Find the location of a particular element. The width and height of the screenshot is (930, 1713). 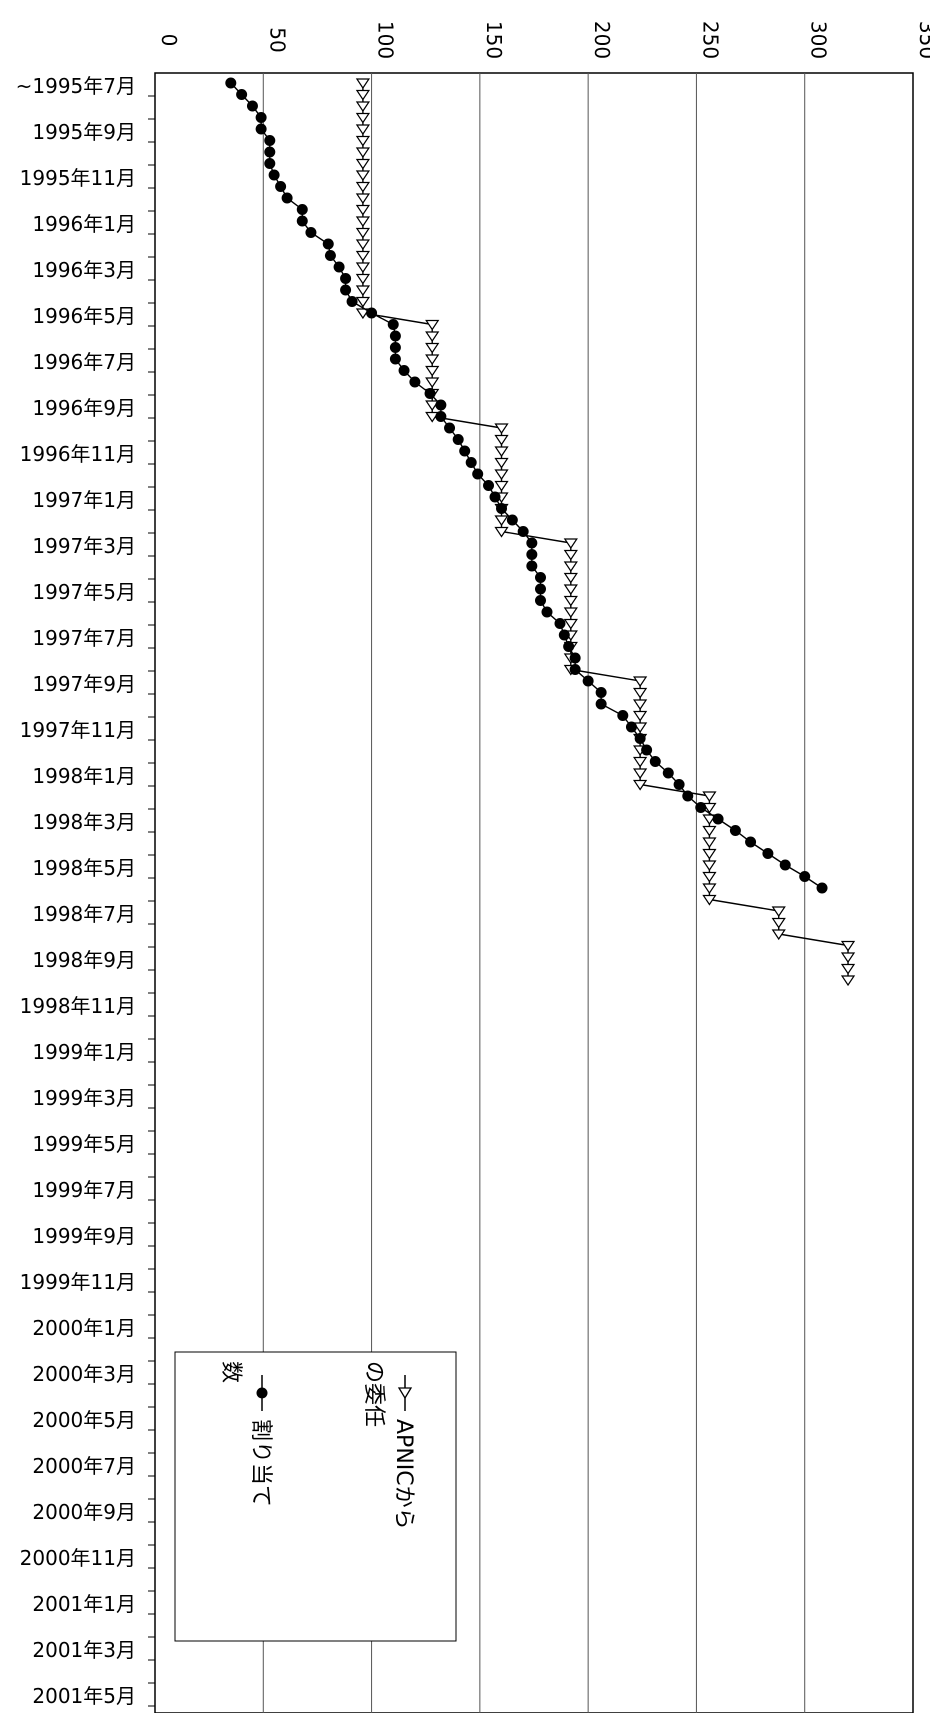

category-label: 1999年1月 is located at coordinates (84, 1052).